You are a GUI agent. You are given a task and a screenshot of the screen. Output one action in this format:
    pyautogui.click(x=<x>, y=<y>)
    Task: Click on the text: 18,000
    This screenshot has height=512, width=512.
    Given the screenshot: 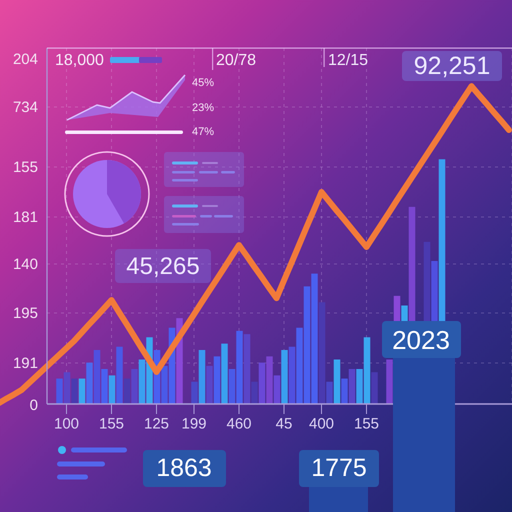 What is the action you would take?
    pyautogui.click(x=79, y=60)
    